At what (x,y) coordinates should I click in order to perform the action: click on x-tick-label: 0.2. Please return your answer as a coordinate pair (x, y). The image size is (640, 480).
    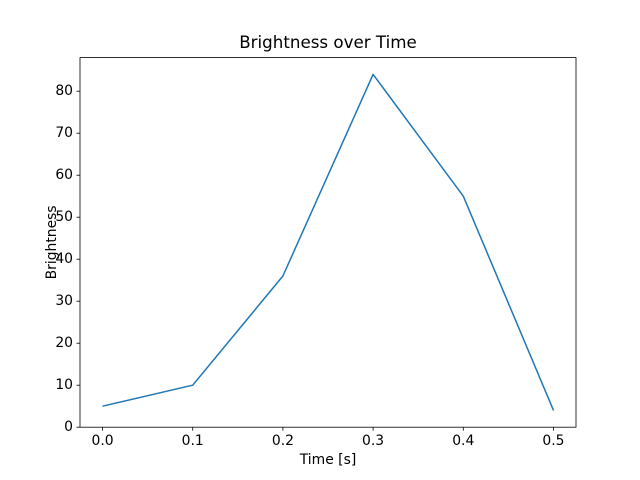
    Looking at the image, I should click on (283, 441).